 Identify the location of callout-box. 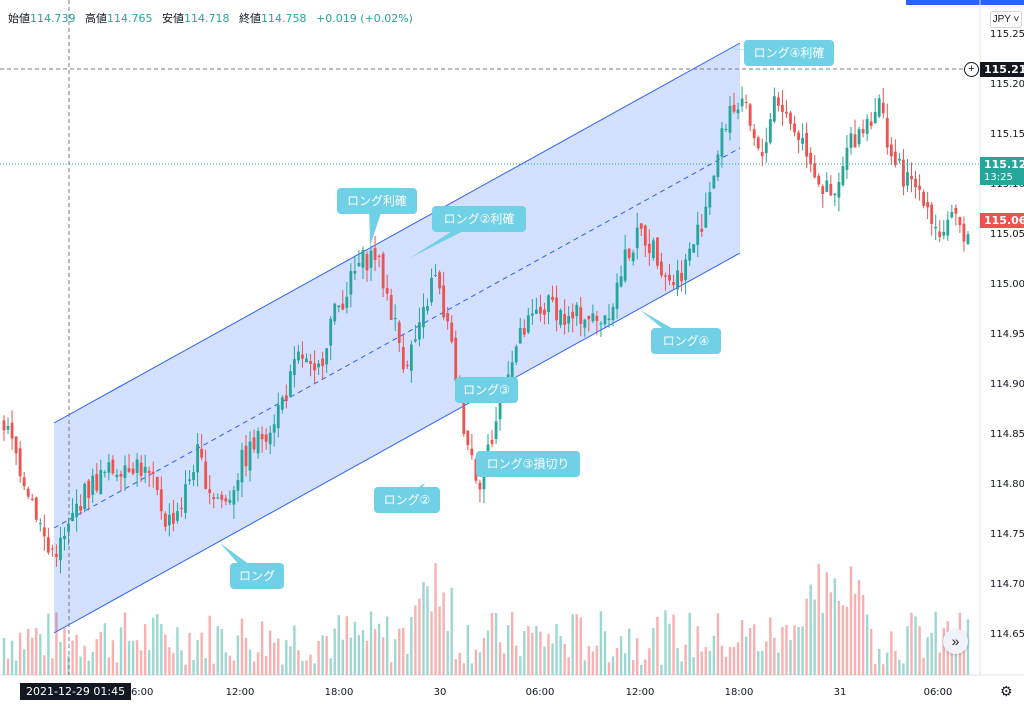
(479, 219).